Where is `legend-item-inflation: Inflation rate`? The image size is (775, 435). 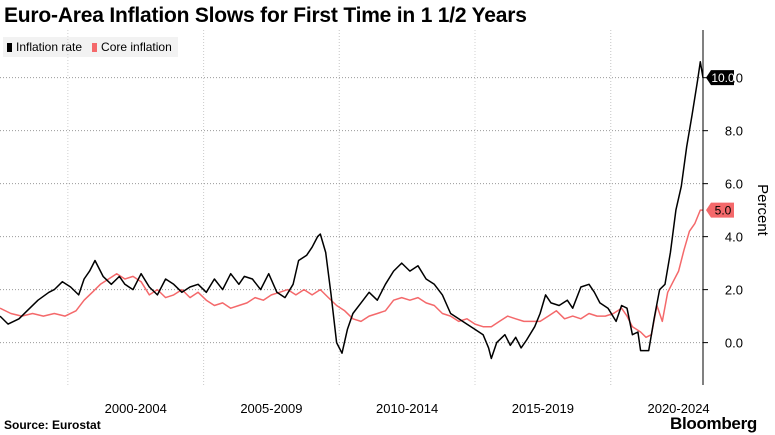
legend-item-inflation: Inflation rate is located at coordinates (44, 47).